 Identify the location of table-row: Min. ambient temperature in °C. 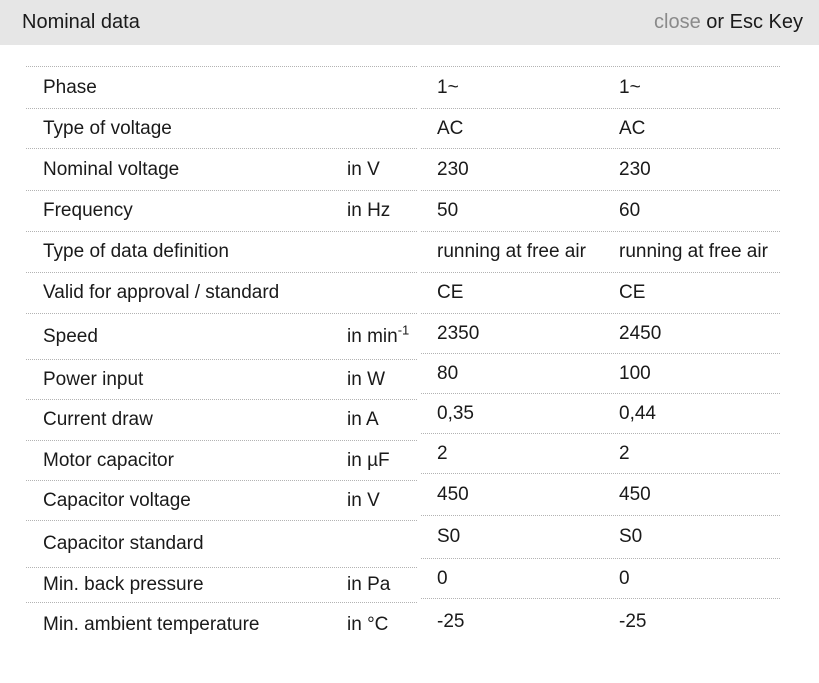
(221, 624).